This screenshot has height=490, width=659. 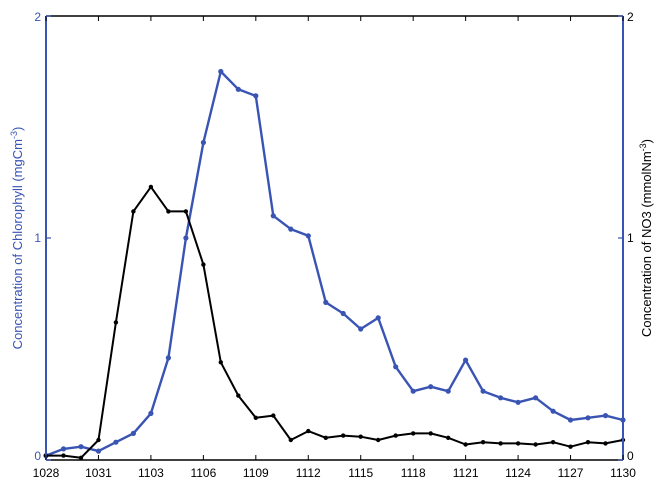 I want to click on x-tick-label: 1127, so click(x=571, y=473).